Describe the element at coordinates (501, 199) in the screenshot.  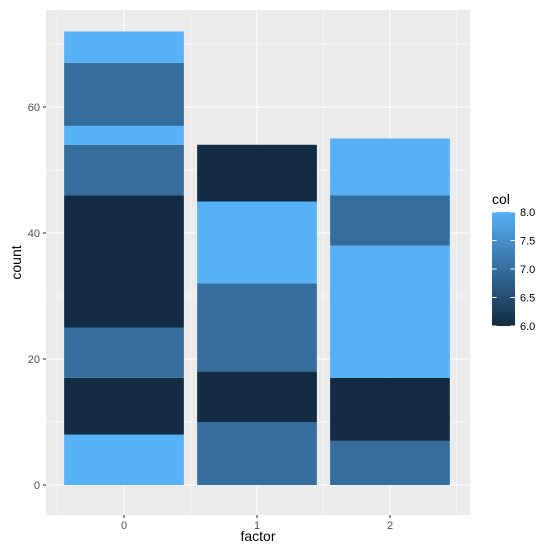
I see `legend-title: col` at that location.